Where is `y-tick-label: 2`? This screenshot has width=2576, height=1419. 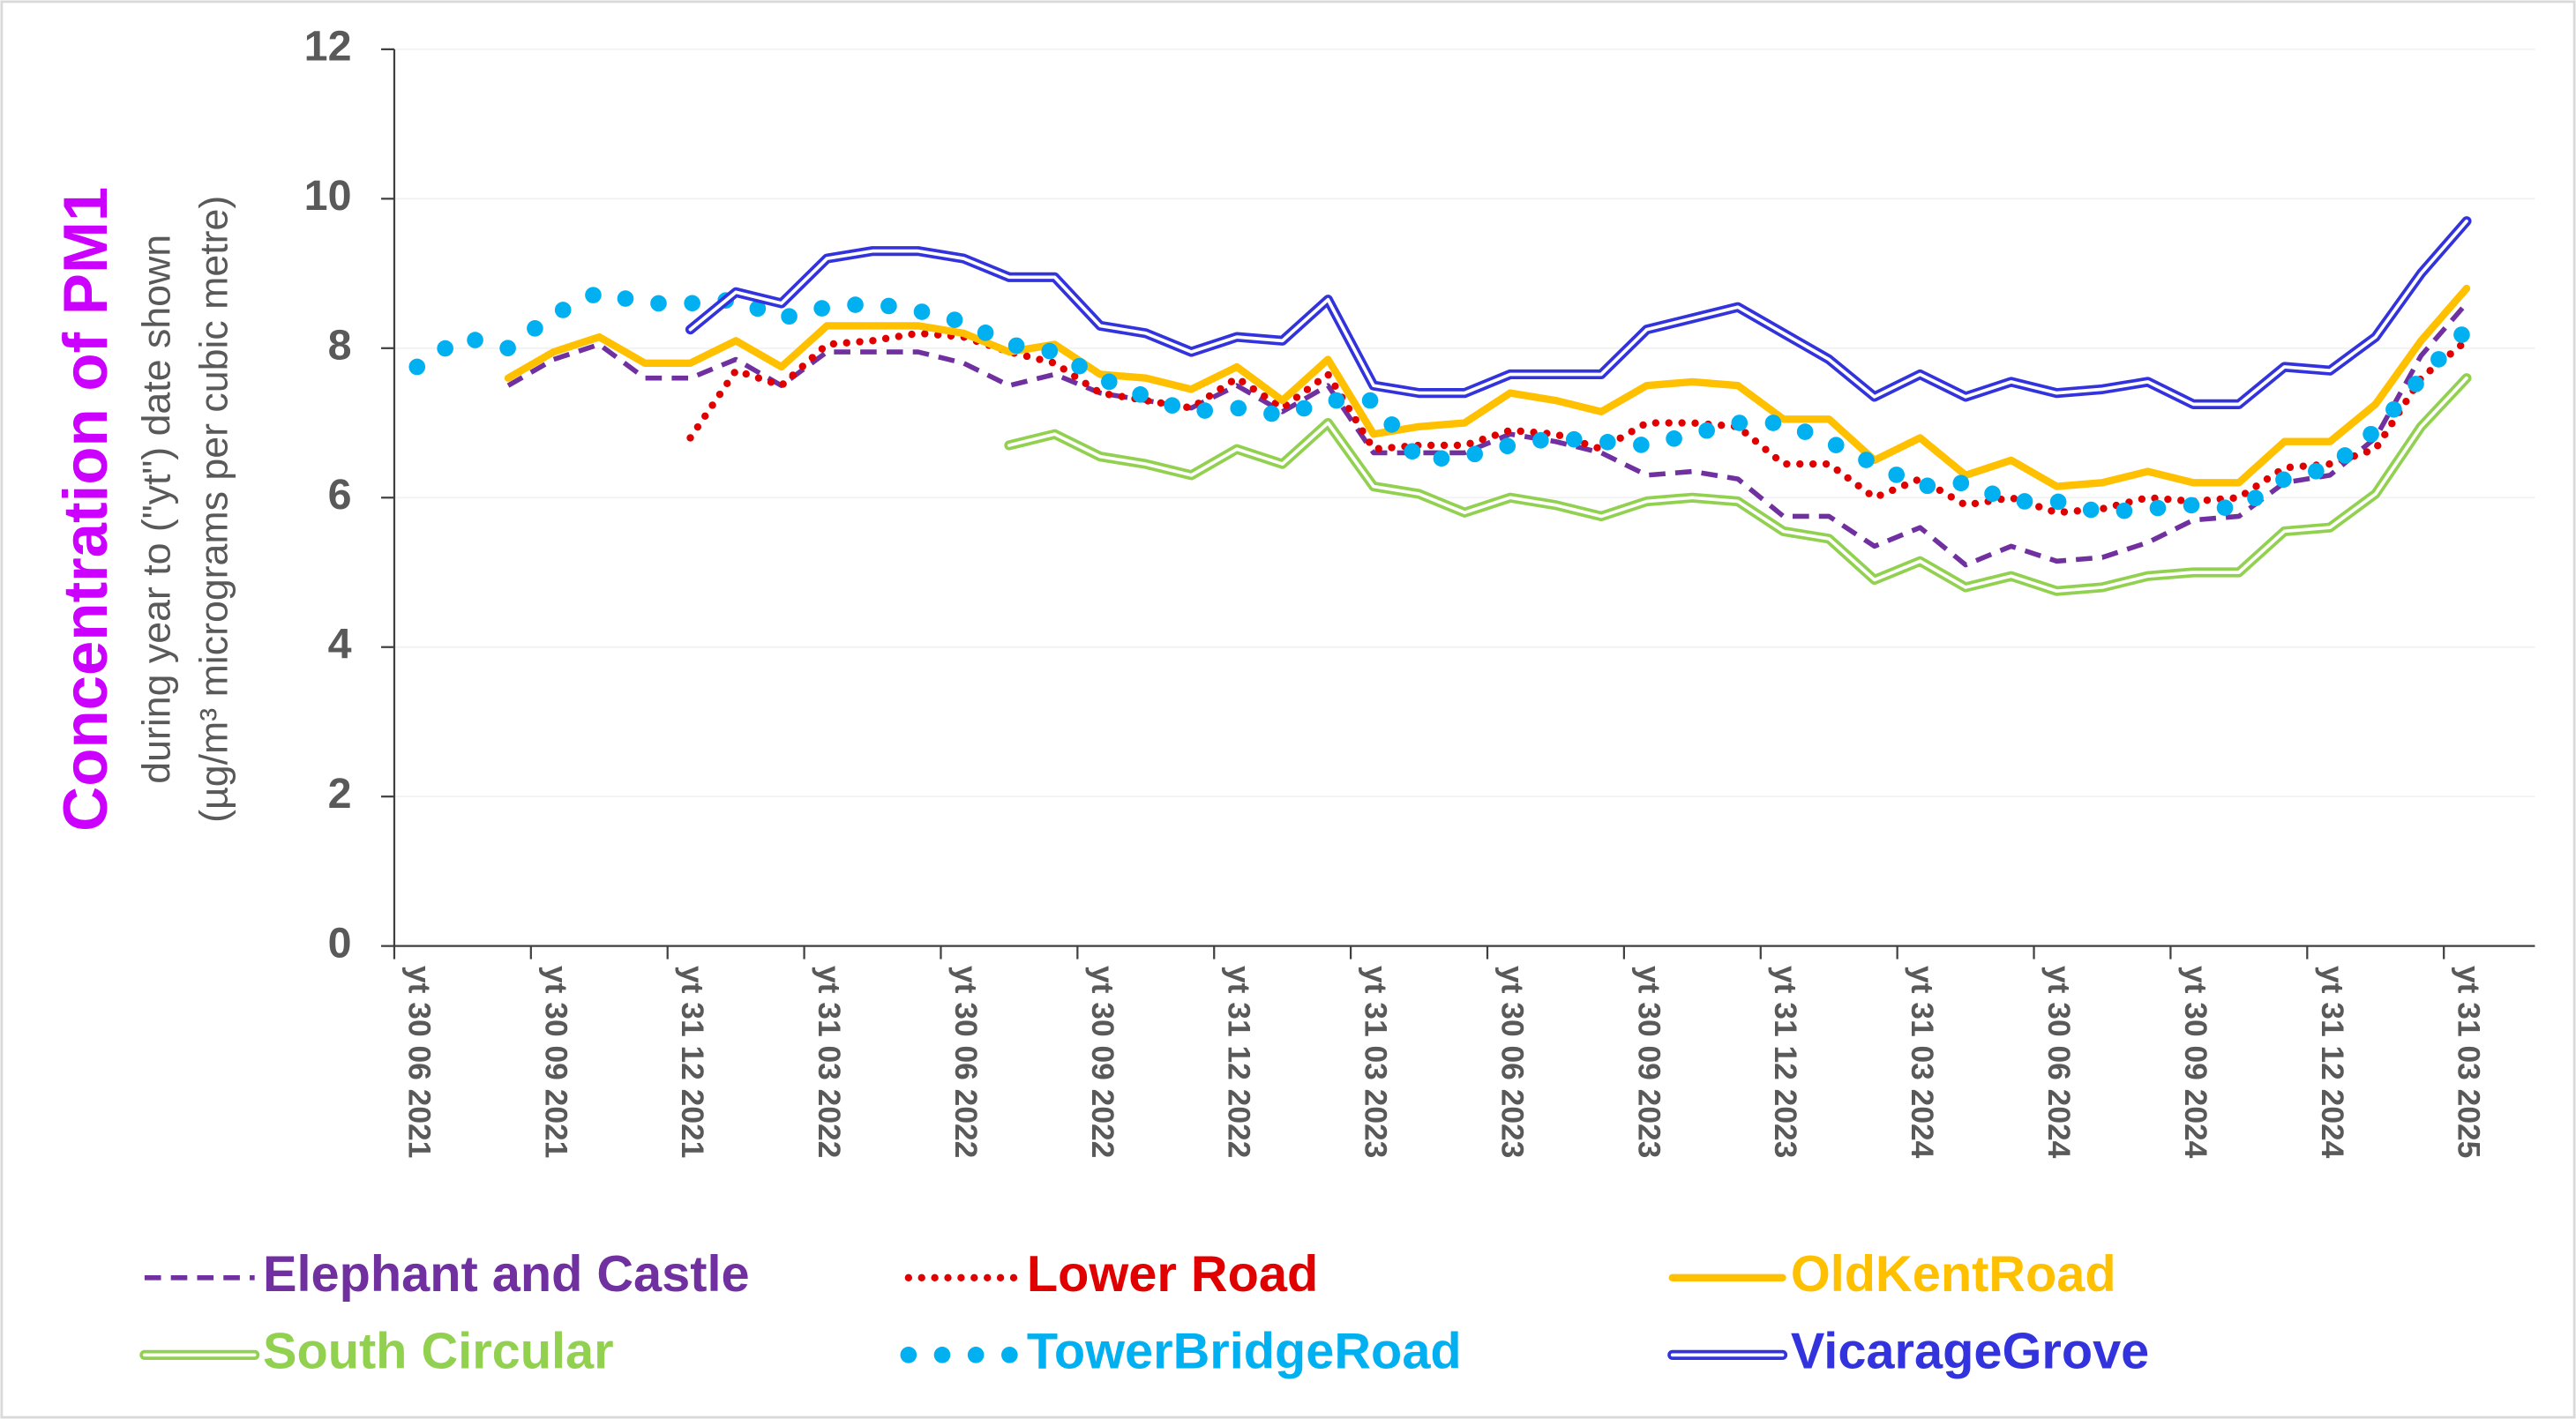 y-tick-label: 2 is located at coordinates (340, 794).